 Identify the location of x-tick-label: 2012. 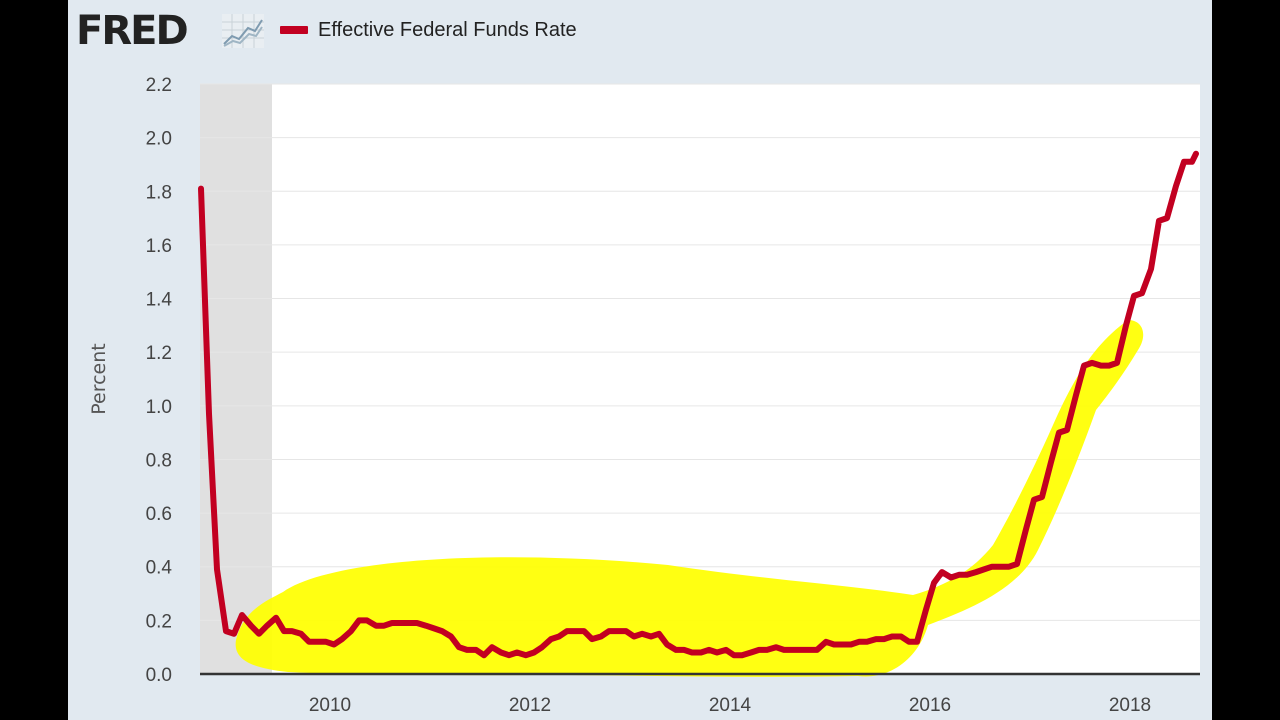
(530, 705).